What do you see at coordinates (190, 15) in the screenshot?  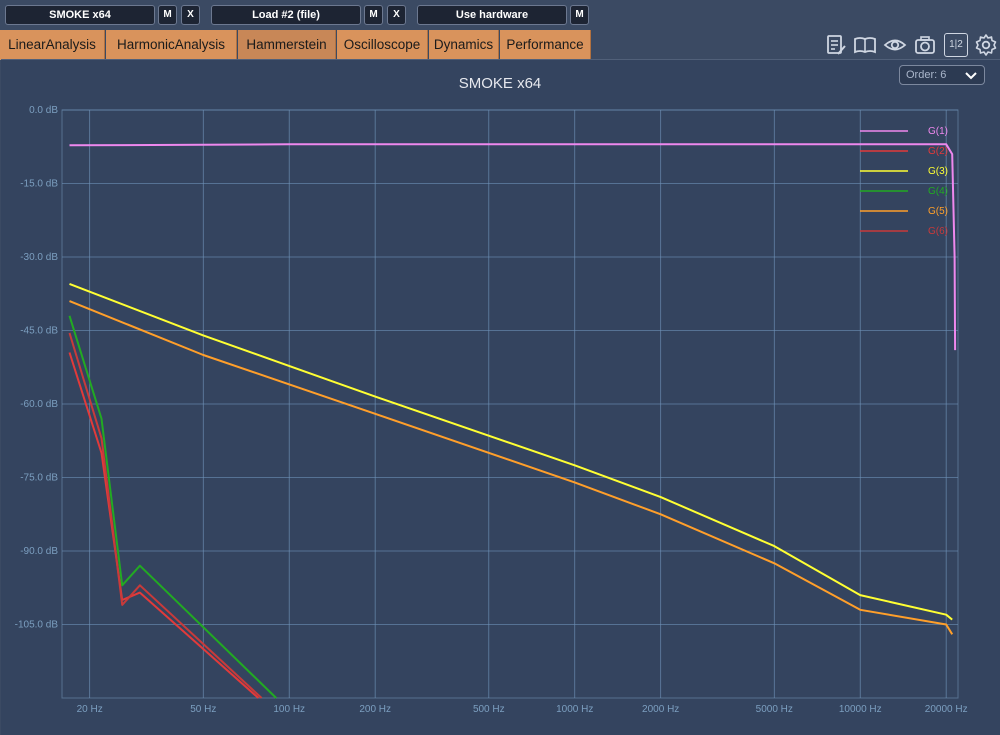 I see `slot1-close-button: X` at bounding box center [190, 15].